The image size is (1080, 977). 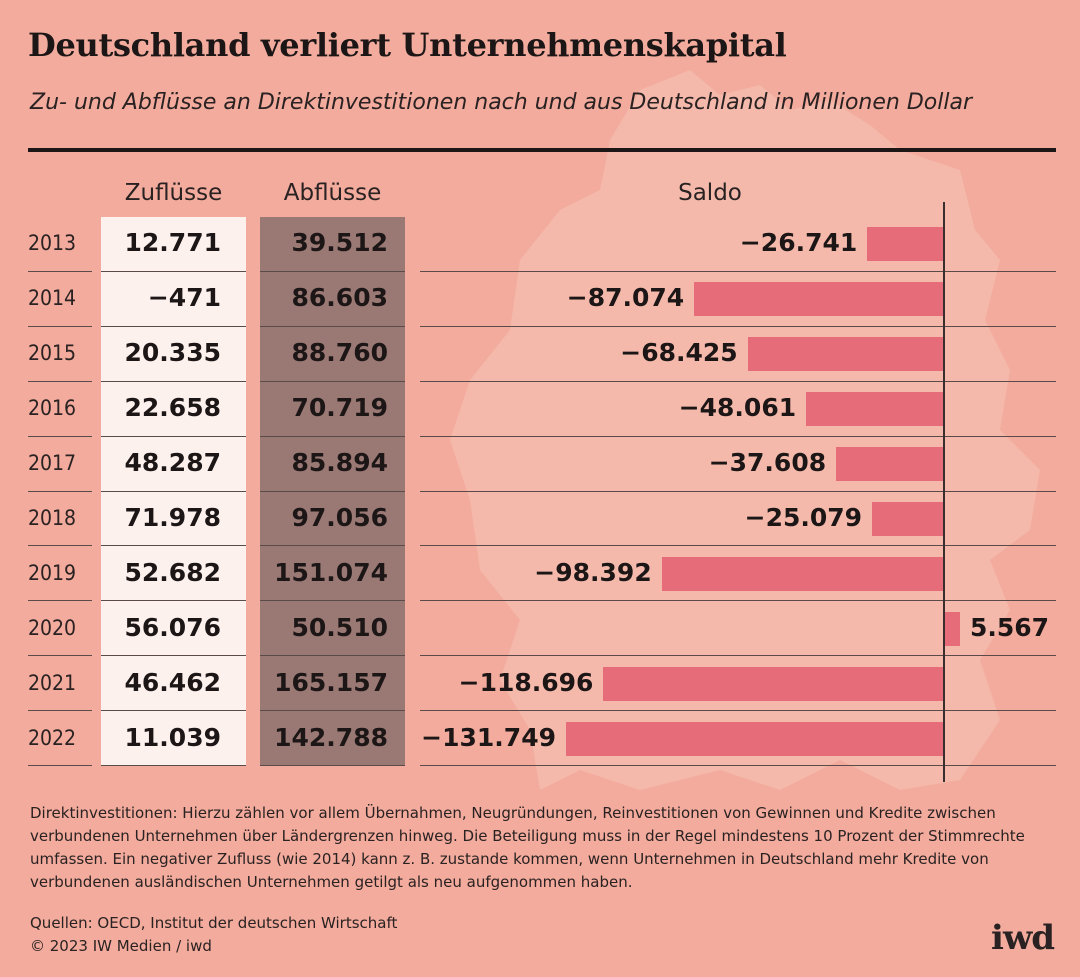 I want to click on year-label: 2019, so click(x=52, y=572).